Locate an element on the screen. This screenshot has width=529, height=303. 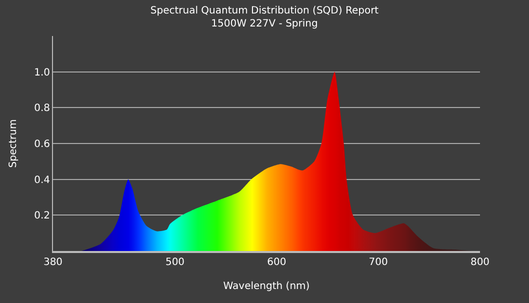
y-tick-label: 0.6 is located at coordinates (42, 144).